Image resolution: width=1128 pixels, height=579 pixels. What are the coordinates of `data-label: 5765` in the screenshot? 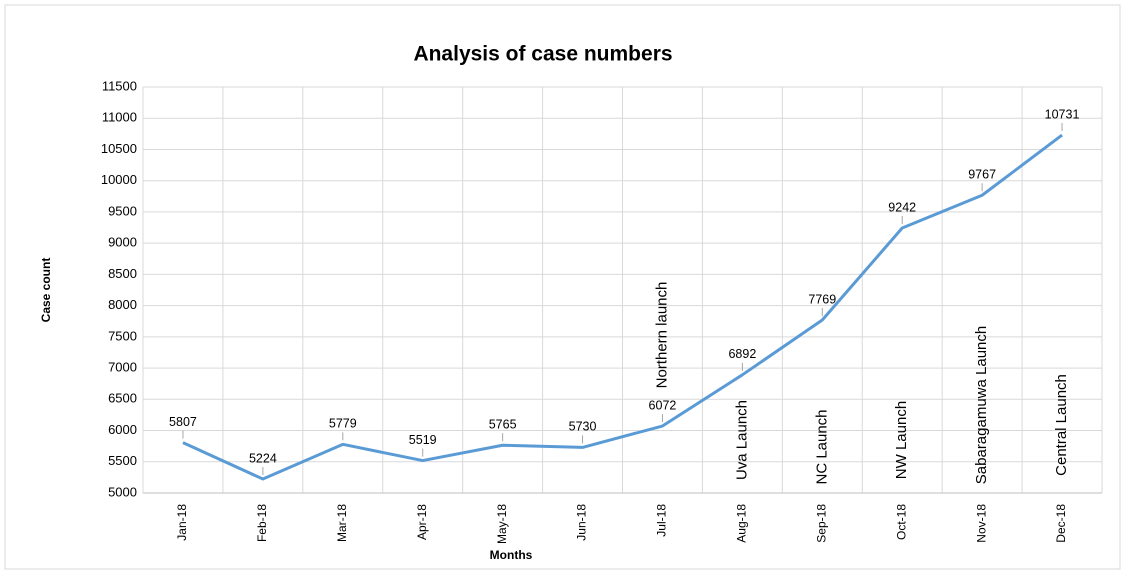 It's located at (503, 425).